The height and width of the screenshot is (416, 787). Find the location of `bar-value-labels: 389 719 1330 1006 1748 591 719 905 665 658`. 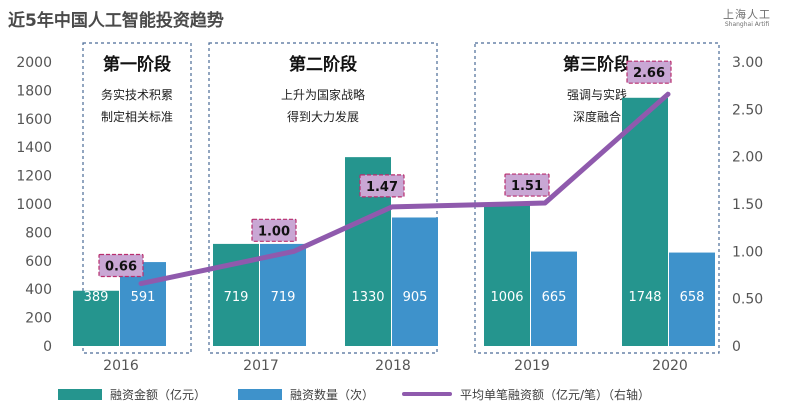

bar-value-labels: 389 719 1330 1006 1748 591 719 905 665 658 is located at coordinates (394, 297).